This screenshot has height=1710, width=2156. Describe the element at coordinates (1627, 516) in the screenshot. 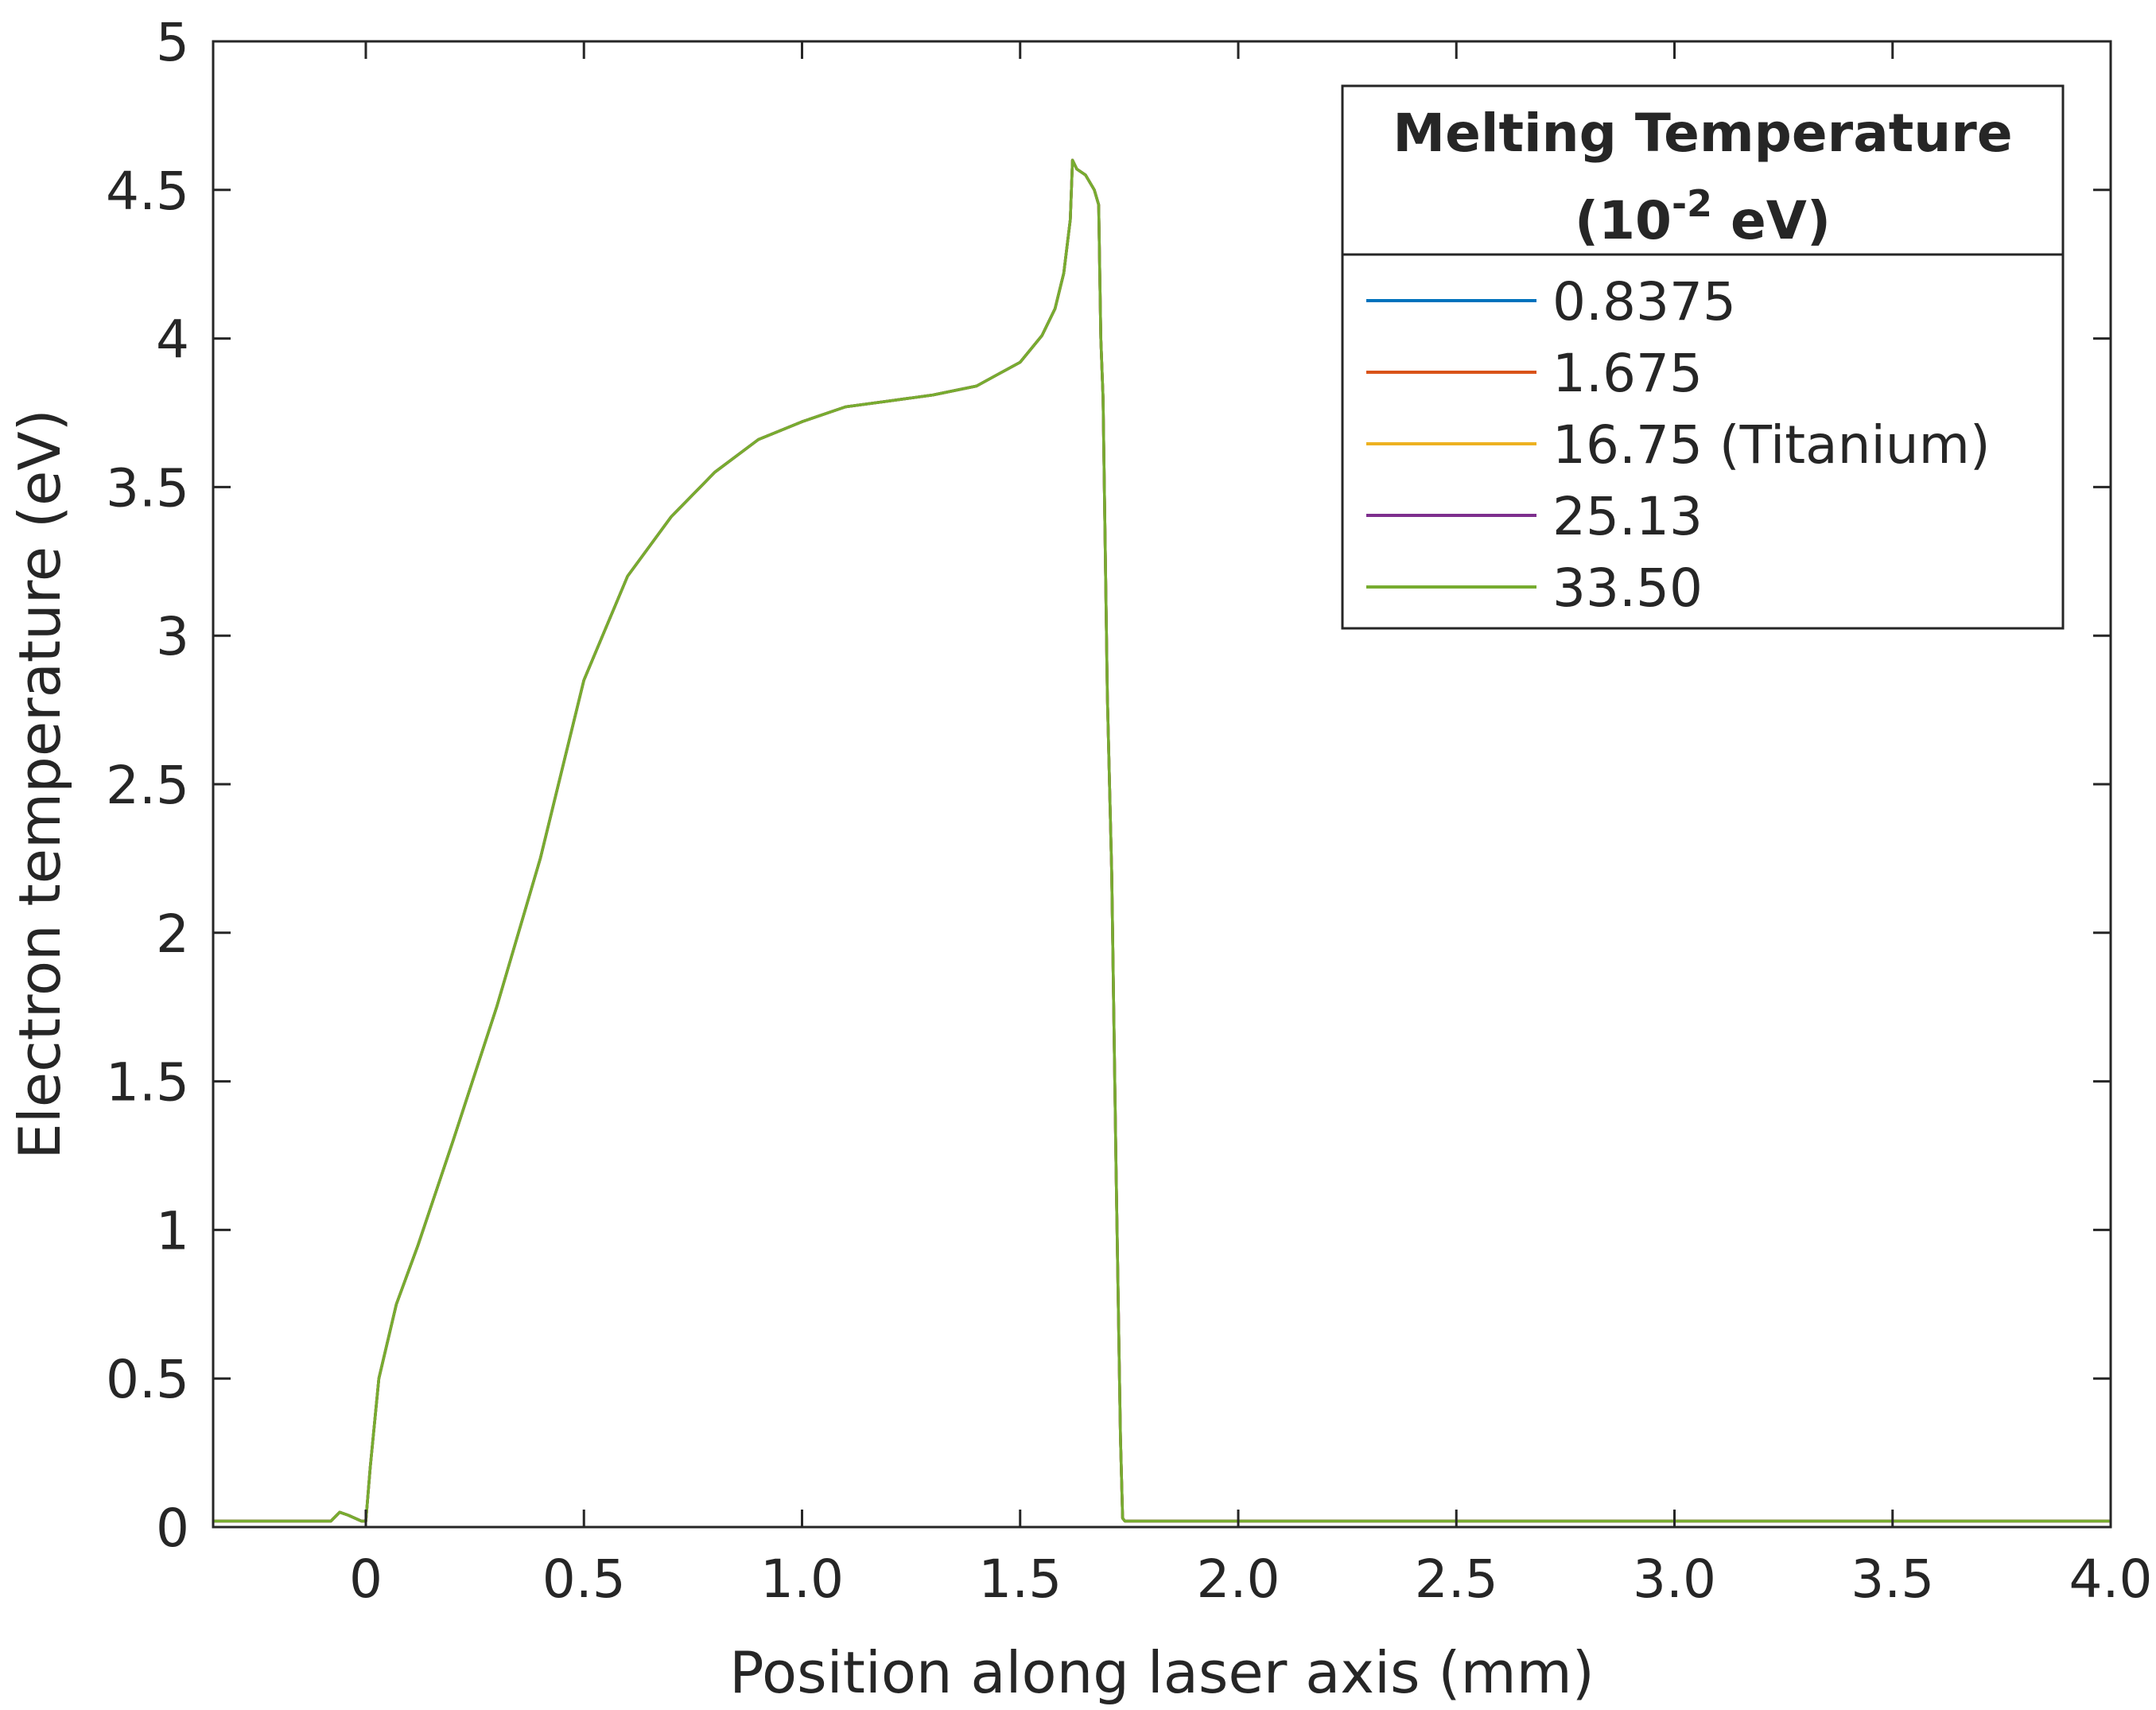

I see `legend-label-3: 25.13` at that location.